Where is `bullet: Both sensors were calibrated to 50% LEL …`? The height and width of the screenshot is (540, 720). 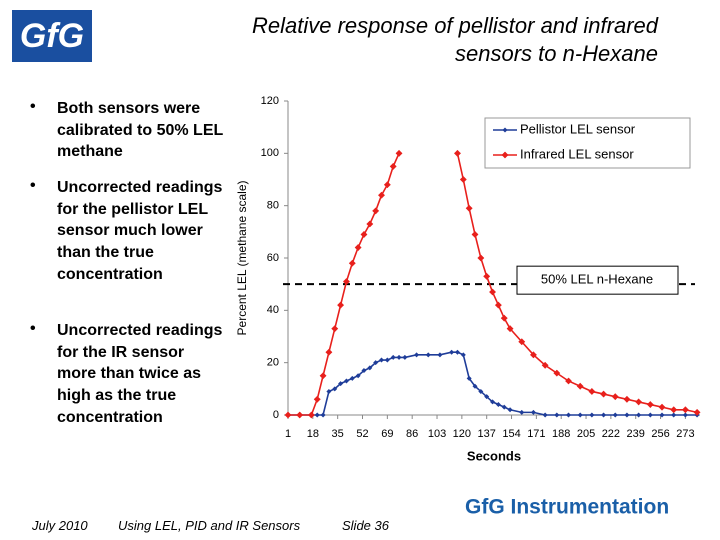
bullet: Both sensors were calibrated to 50% LEL … is located at coordinates (140, 130).